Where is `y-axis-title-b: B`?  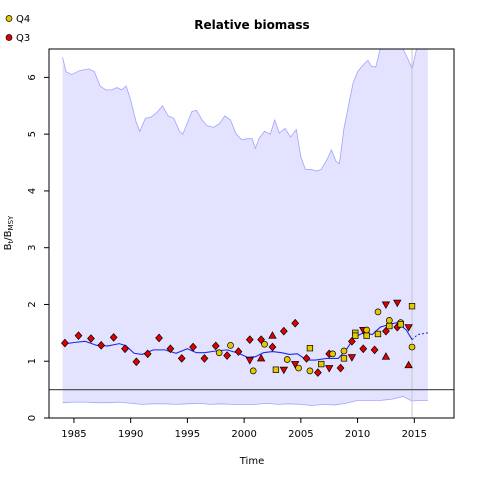
y-axis-title-b: B is located at coordinates (8, 246).